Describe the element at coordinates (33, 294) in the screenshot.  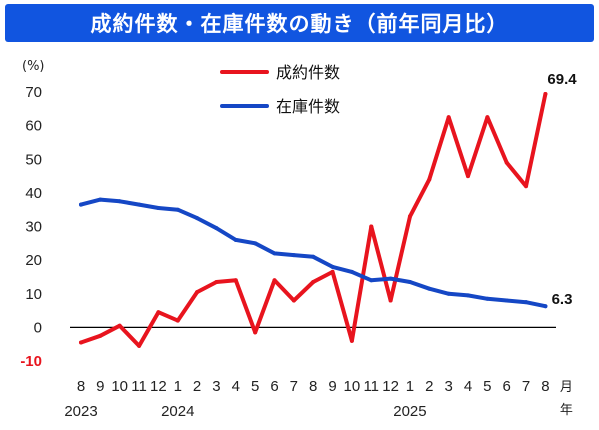
I see `y-tick-label: 10` at that location.